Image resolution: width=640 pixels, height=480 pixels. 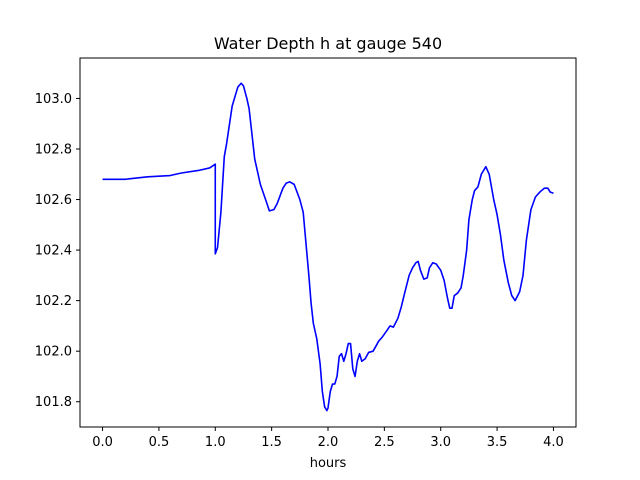 What do you see at coordinates (328, 442) in the screenshot?
I see `x-tick-label: 2.0` at bounding box center [328, 442].